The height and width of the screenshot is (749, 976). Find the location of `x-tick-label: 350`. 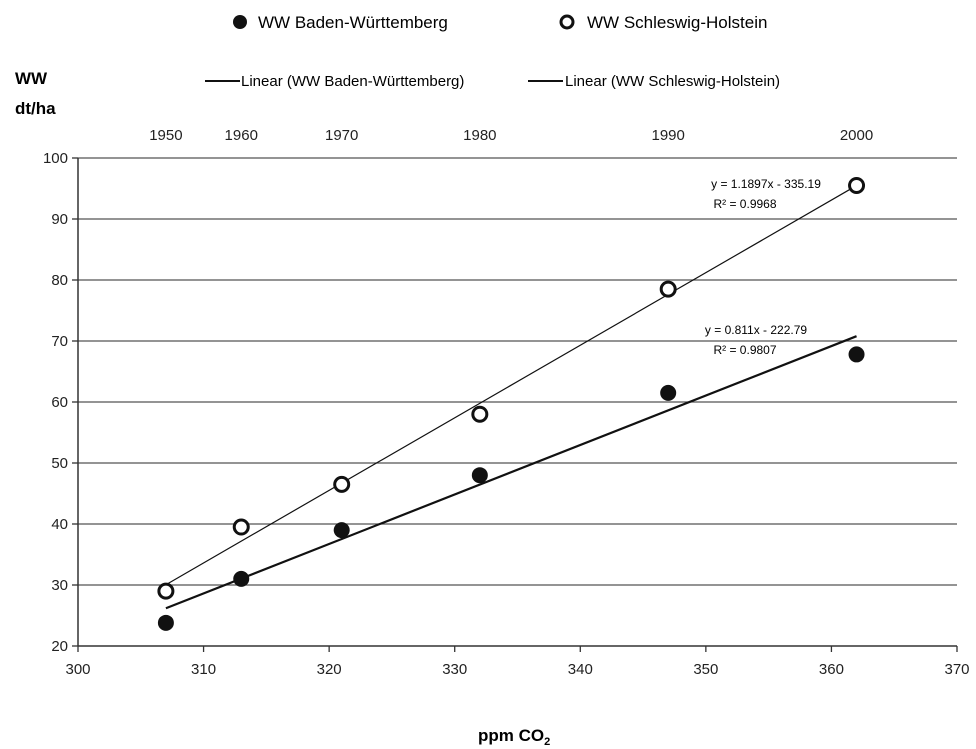

x-tick-label: 350 is located at coordinates (705, 669).